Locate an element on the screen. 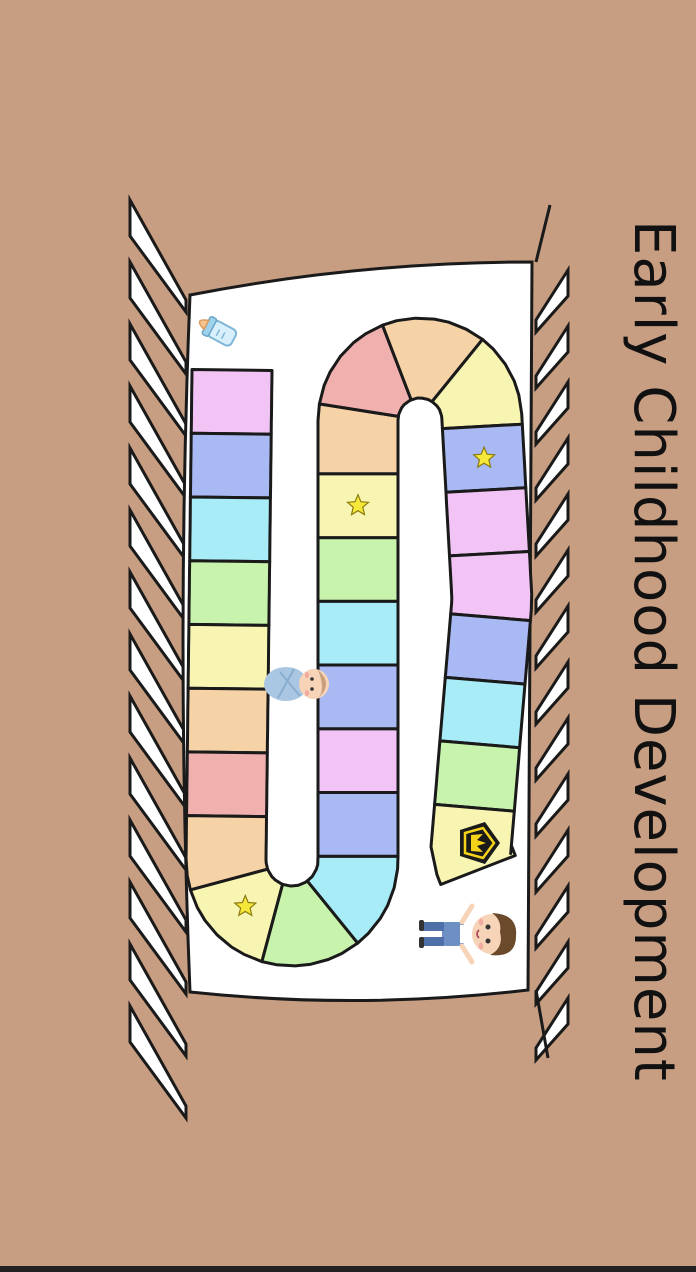 The height and width of the screenshot is (1272, 696). baby-bottle-icon is located at coordinates (216, 330).